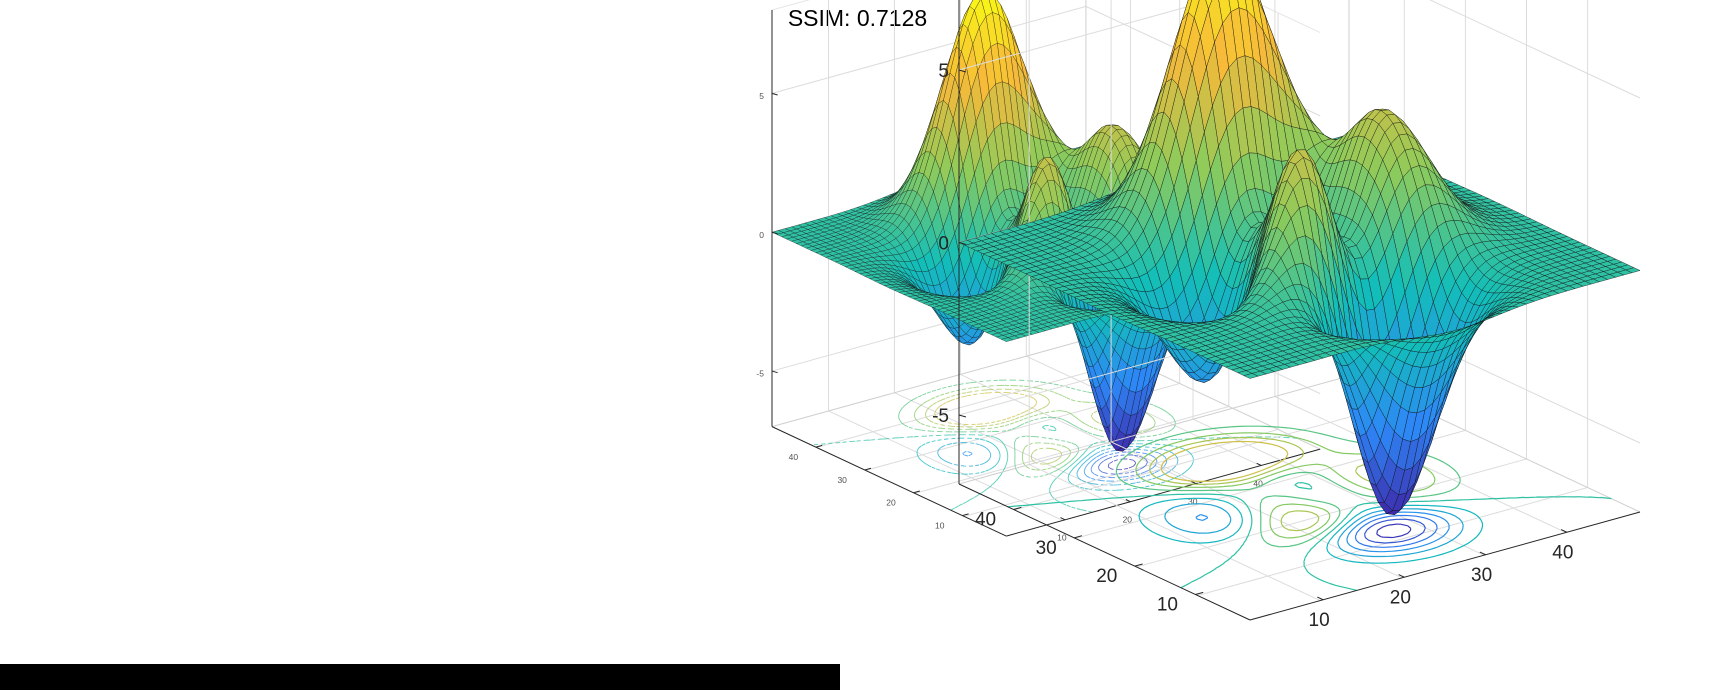 The height and width of the screenshot is (690, 1715). I want to click on figure-title: SSIM: 0.7128, so click(857, 18).